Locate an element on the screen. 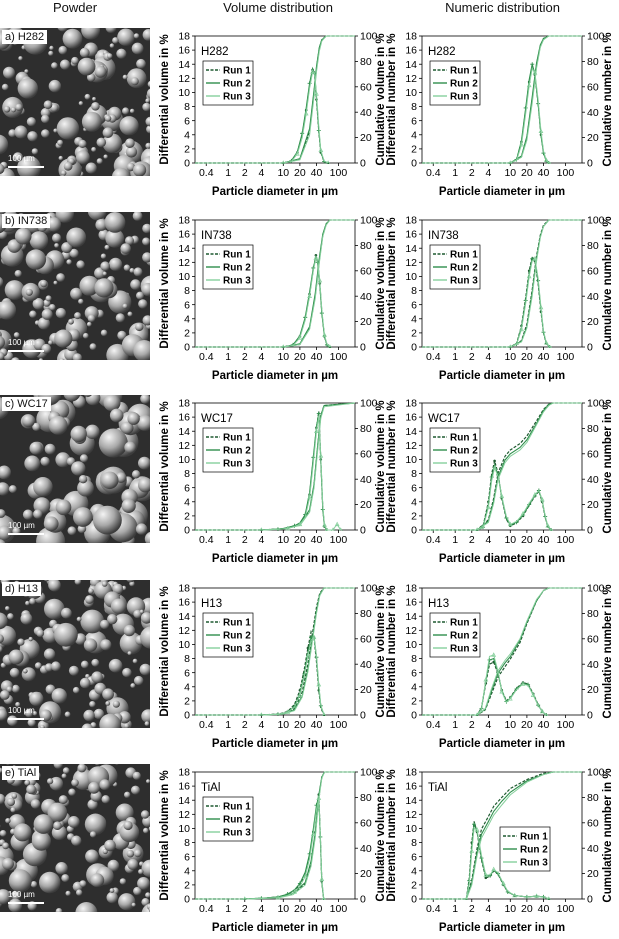 The height and width of the screenshot is (939, 619). y2-tick-label: 0 is located at coordinates (363, 716).